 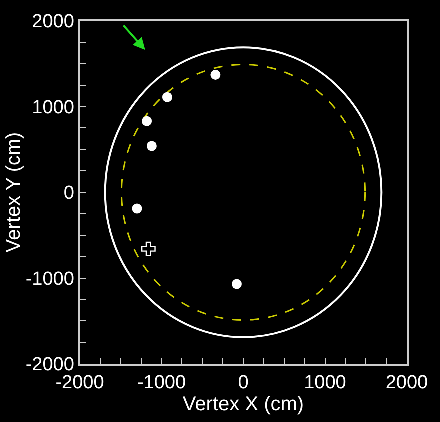 What do you see at coordinates (69, 193) in the screenshot?
I see `y-tick-label: 0` at bounding box center [69, 193].